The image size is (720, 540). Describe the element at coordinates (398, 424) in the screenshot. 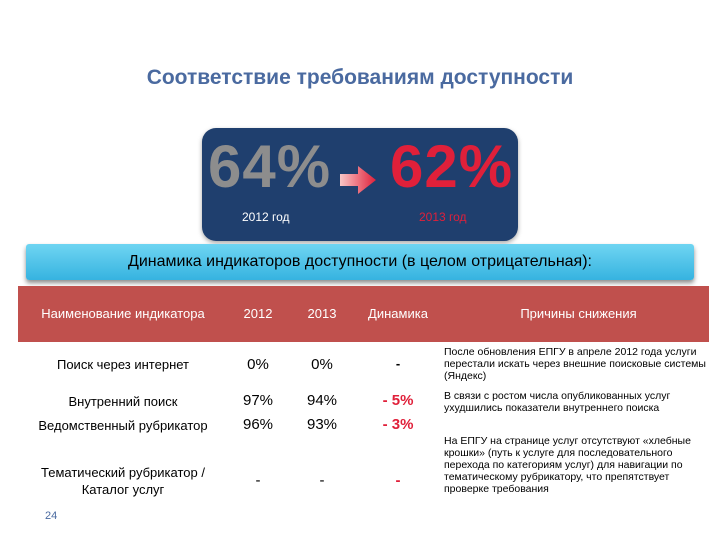

I see `dynamics-cell: - 3%` at that location.